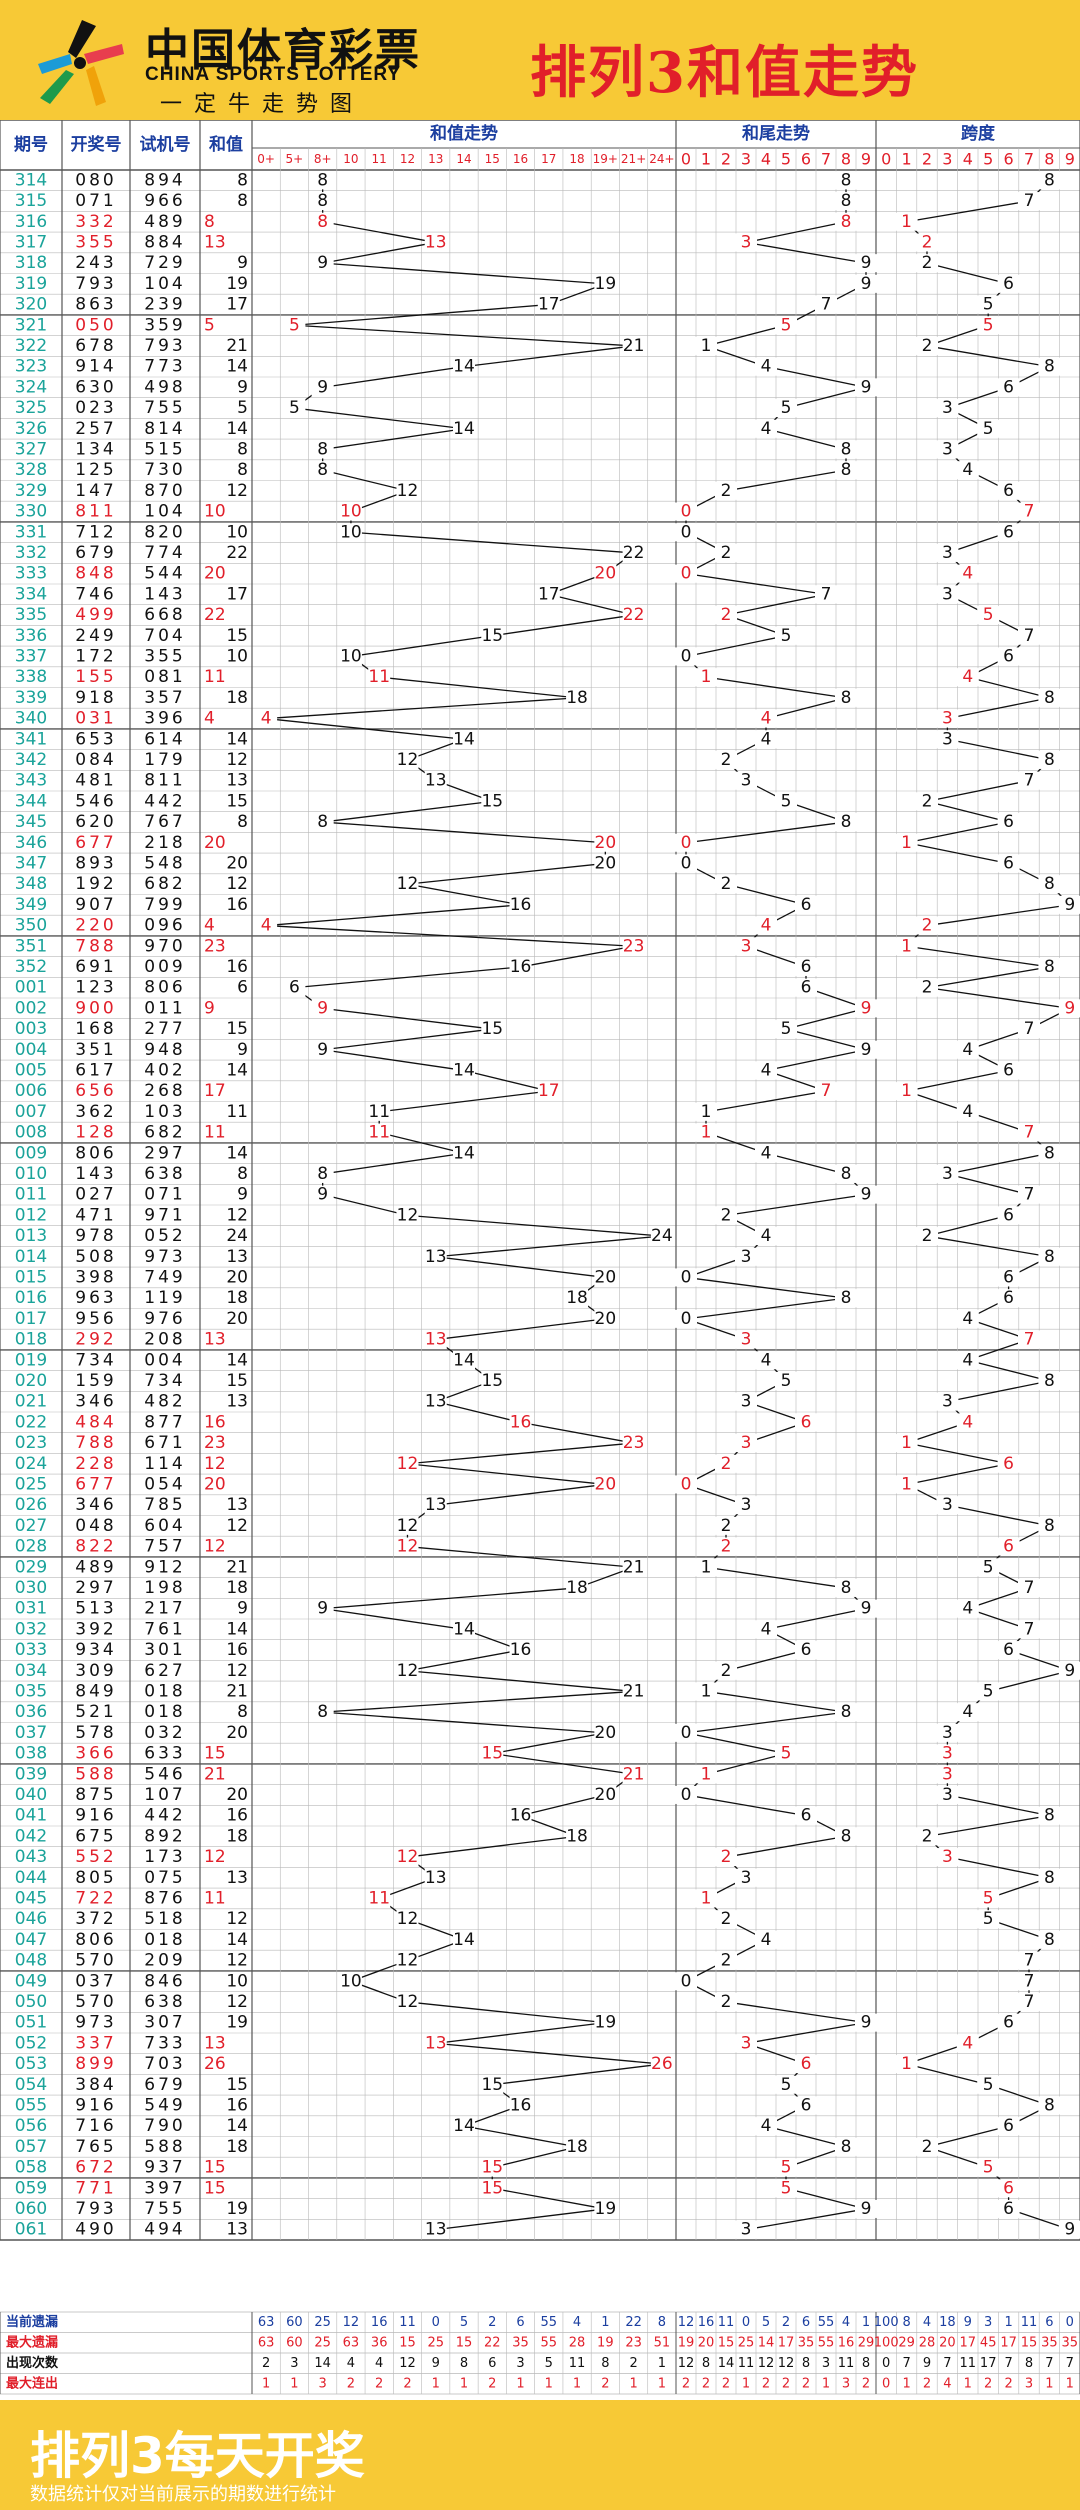 This screenshot has height=2510, width=1080. What do you see at coordinates (31, 822) in the screenshot?
I see `row-issue: 345` at bounding box center [31, 822].